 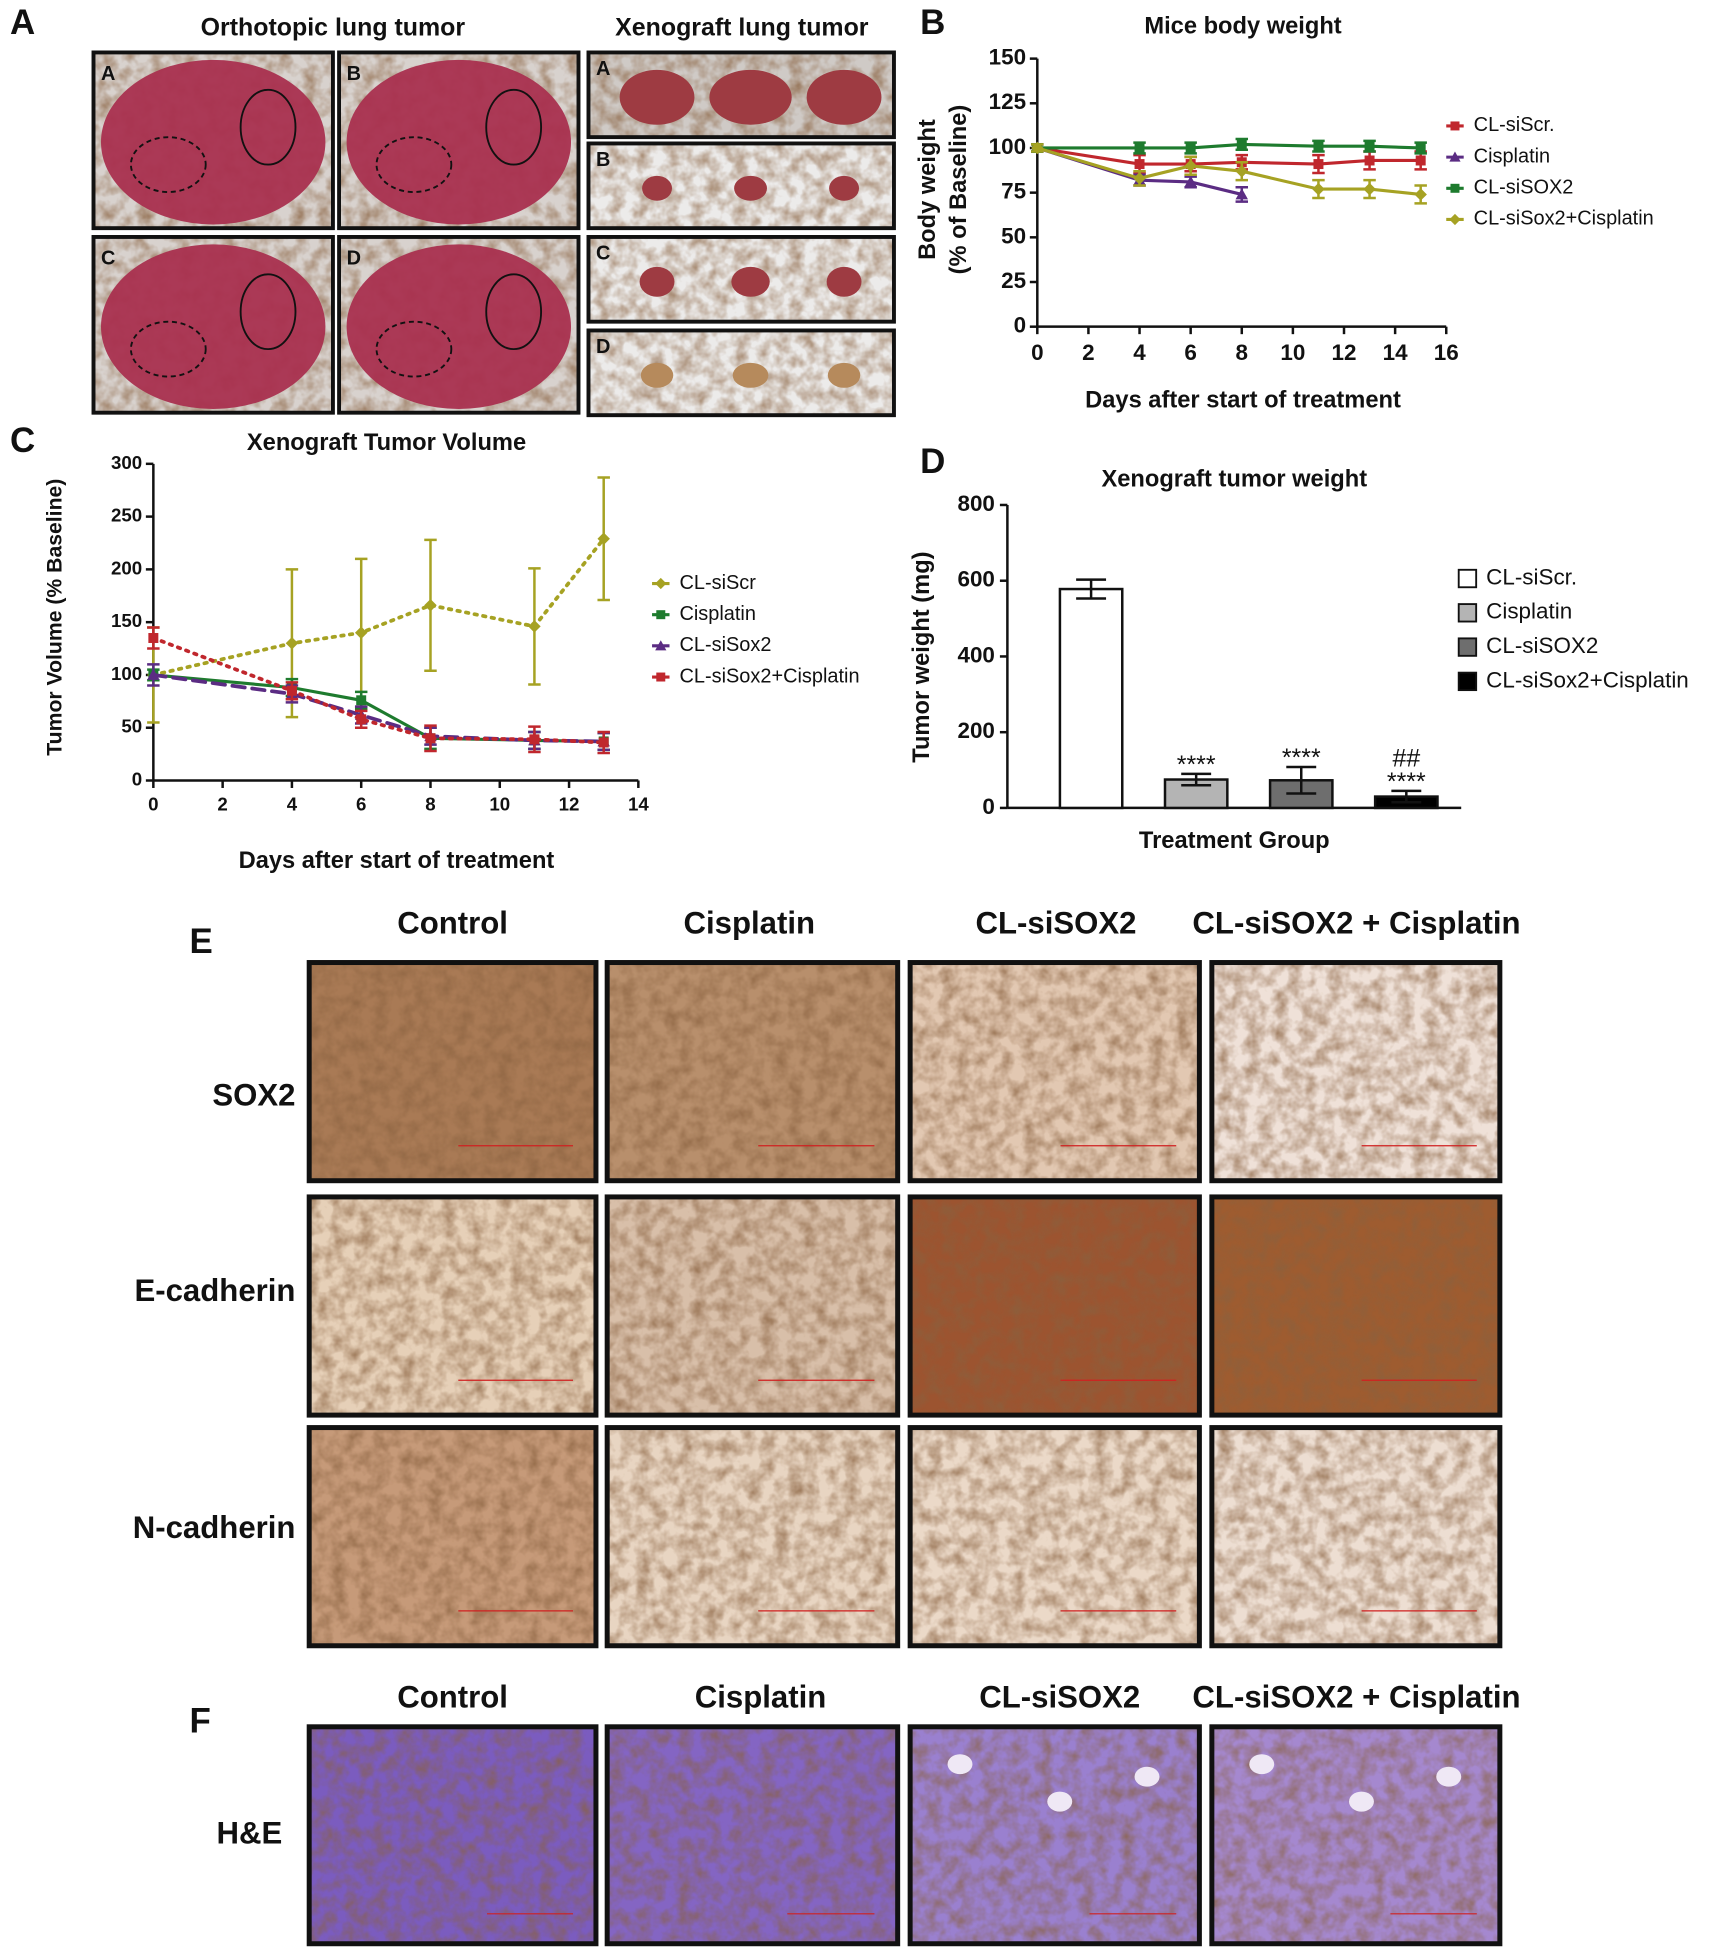 I want to click on chart-title: Xenograft Tumor Volume, so click(x=386, y=443).